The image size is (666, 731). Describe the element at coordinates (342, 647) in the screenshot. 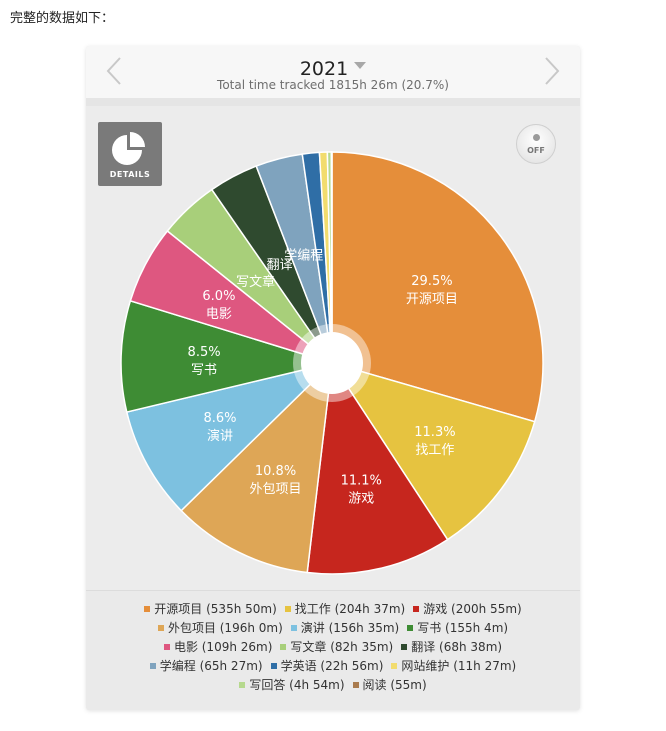

I see `legend-label: 写文章 (82h 35m)` at that location.